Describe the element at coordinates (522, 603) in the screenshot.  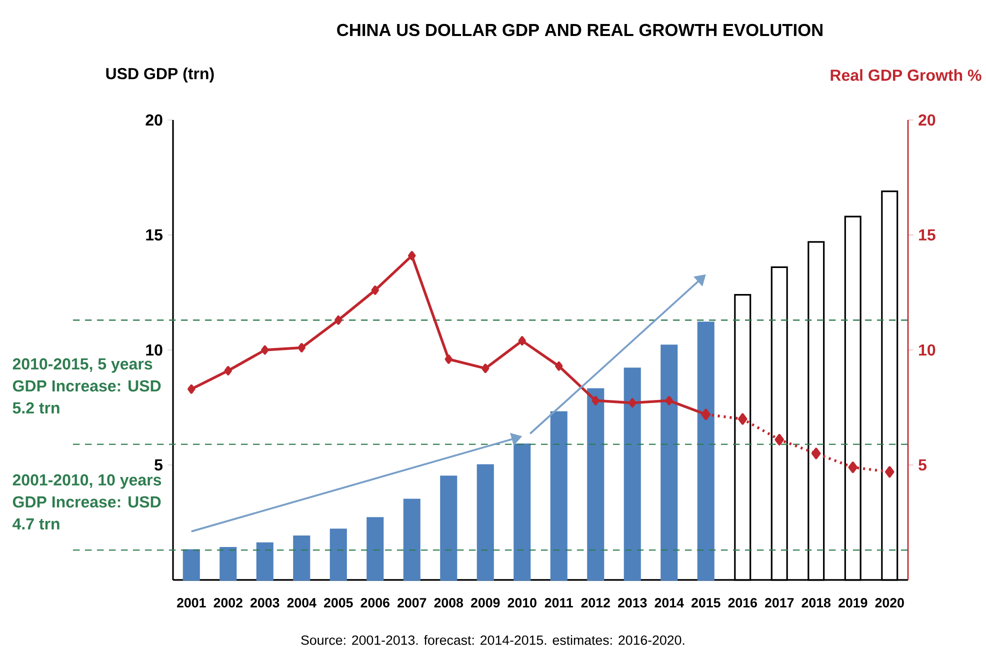
I see `x-tick-label: 2010` at that location.